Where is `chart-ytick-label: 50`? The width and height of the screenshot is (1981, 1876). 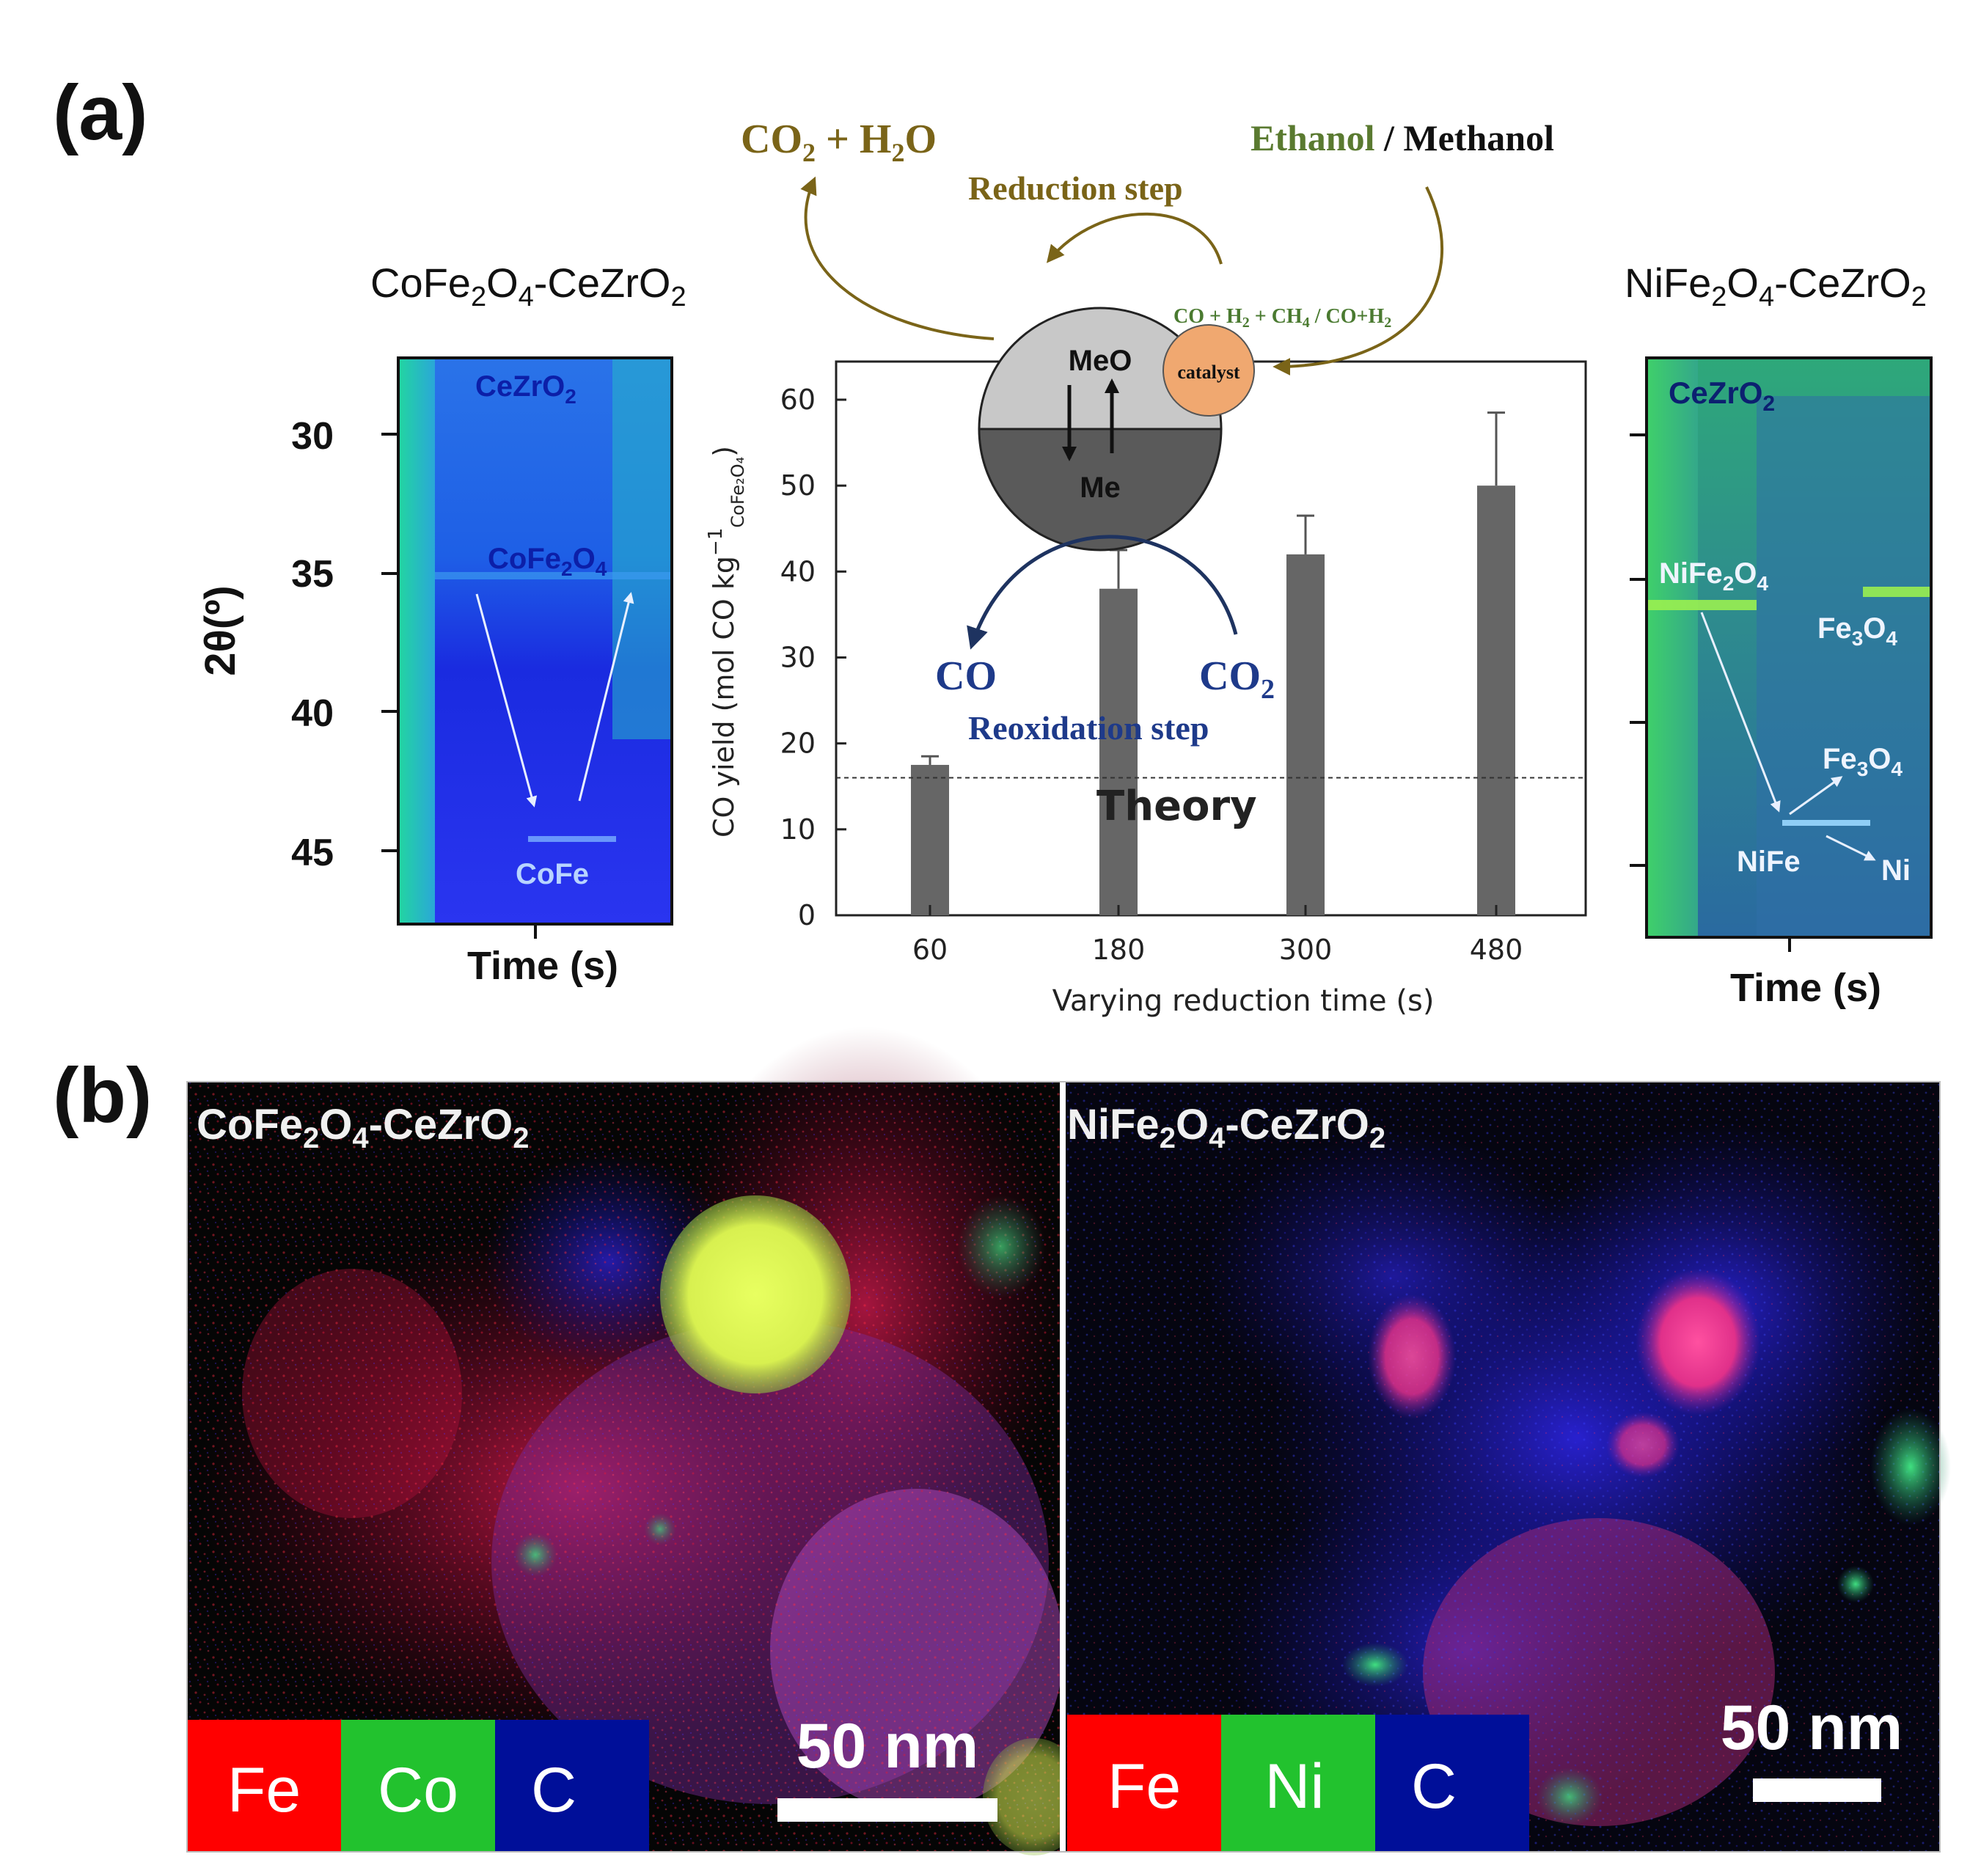 chart-ytick-label: 50 is located at coordinates (798, 485).